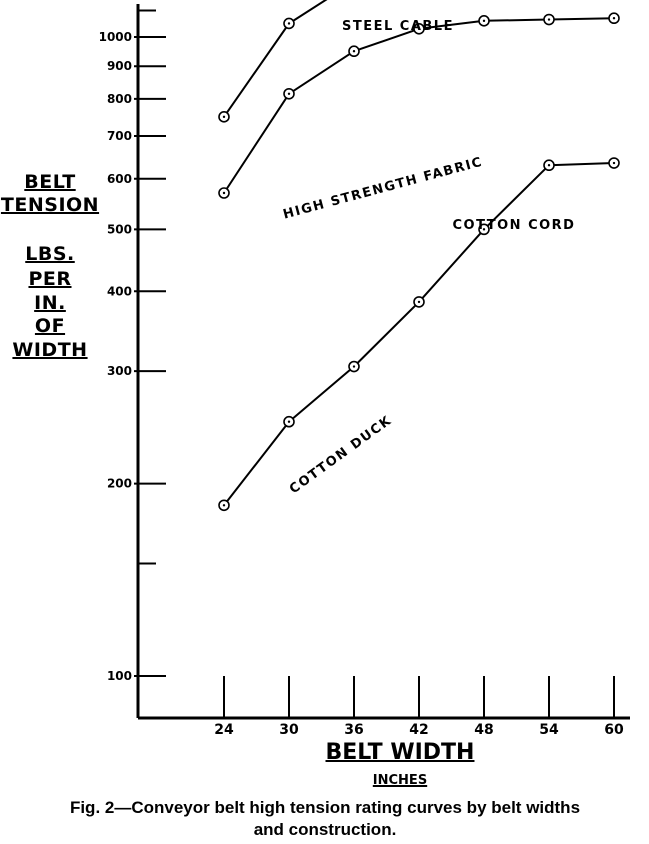  Describe the element at coordinates (119, 66) in the screenshot. I see `y-tick-label: 900` at that location.